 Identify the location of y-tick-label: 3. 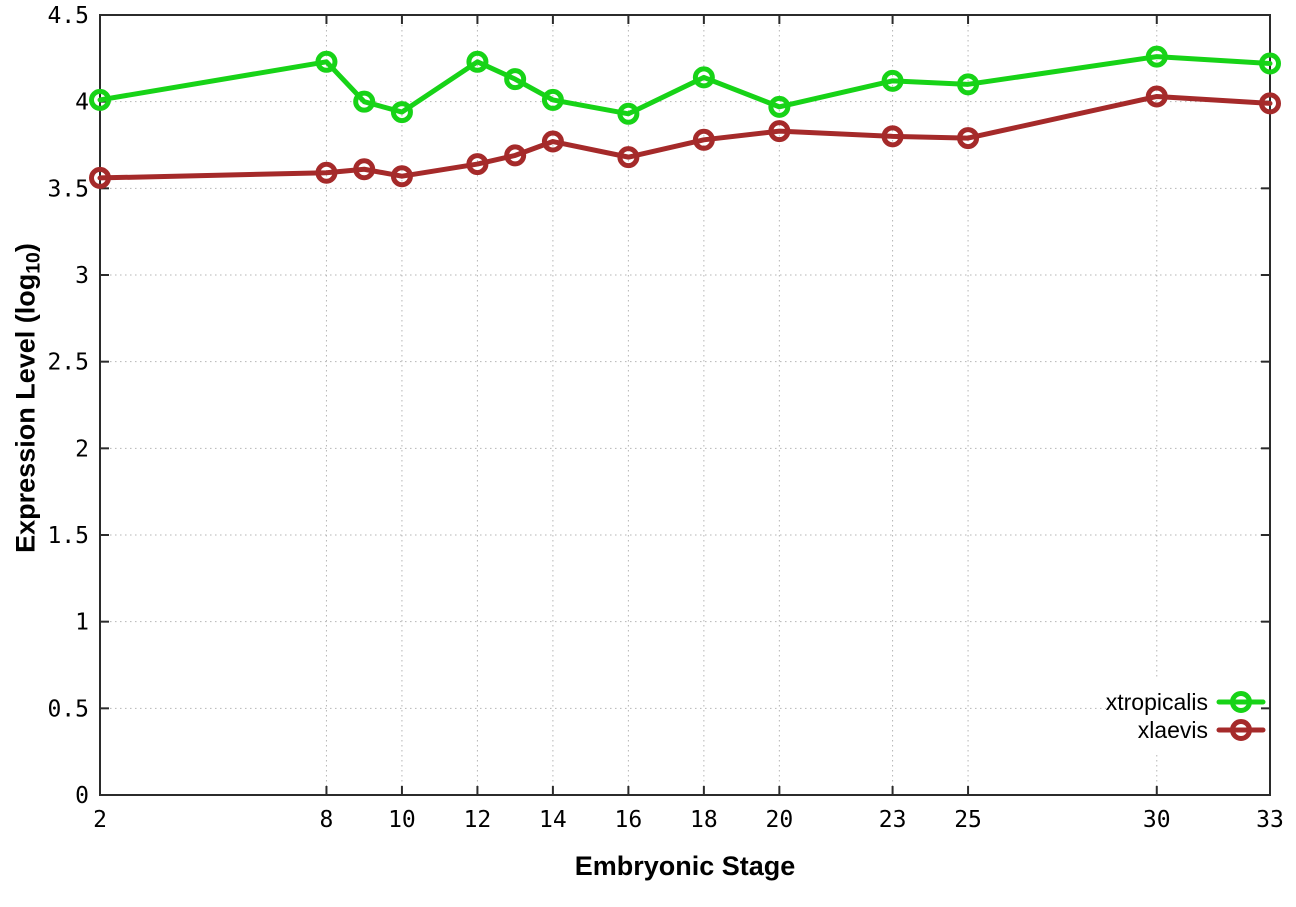
(82, 276).